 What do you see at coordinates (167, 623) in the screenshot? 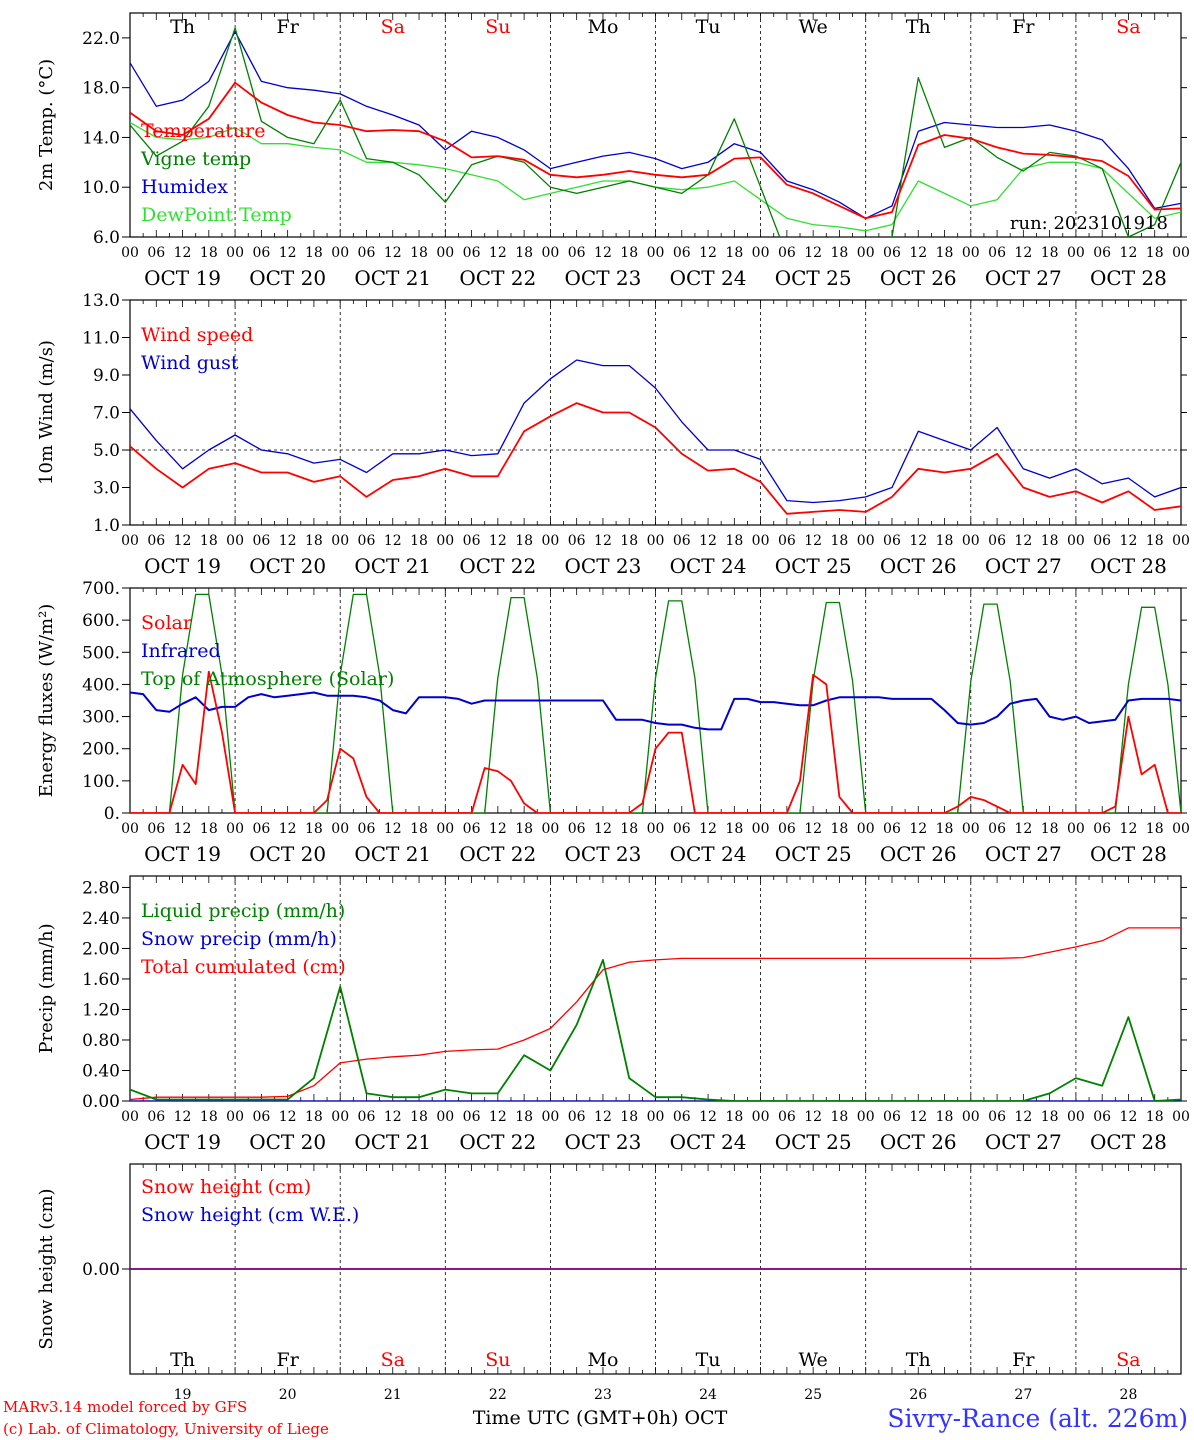
I see `legend-entry: Solar` at bounding box center [167, 623].